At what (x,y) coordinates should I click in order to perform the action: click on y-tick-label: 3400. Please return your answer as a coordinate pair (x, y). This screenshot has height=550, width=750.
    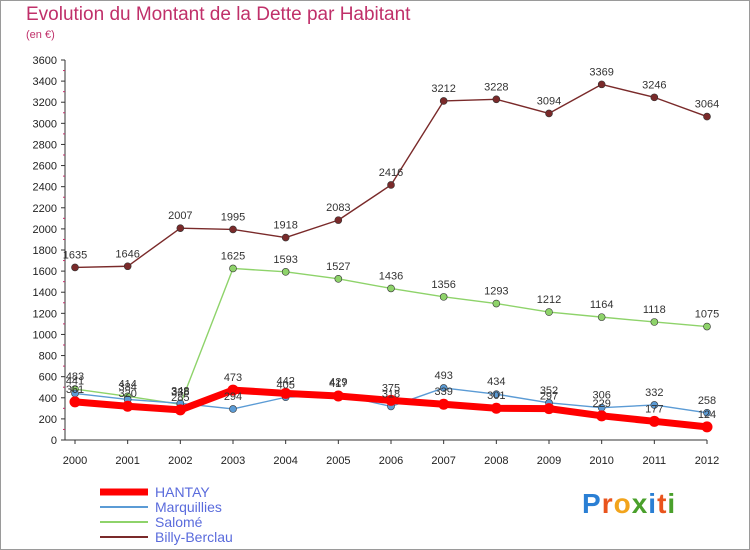
    Looking at the image, I should click on (45, 82).